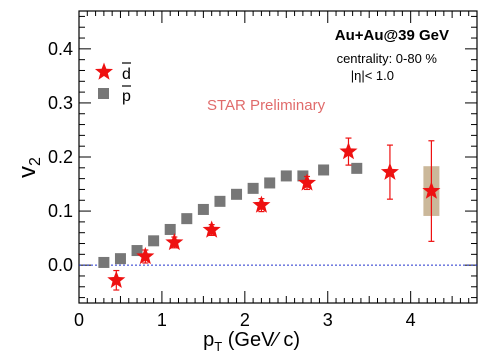 Image resolution: width=488 pixels, height=356 pixels. I want to click on y-tick-label: 0.1, so click(60, 211).